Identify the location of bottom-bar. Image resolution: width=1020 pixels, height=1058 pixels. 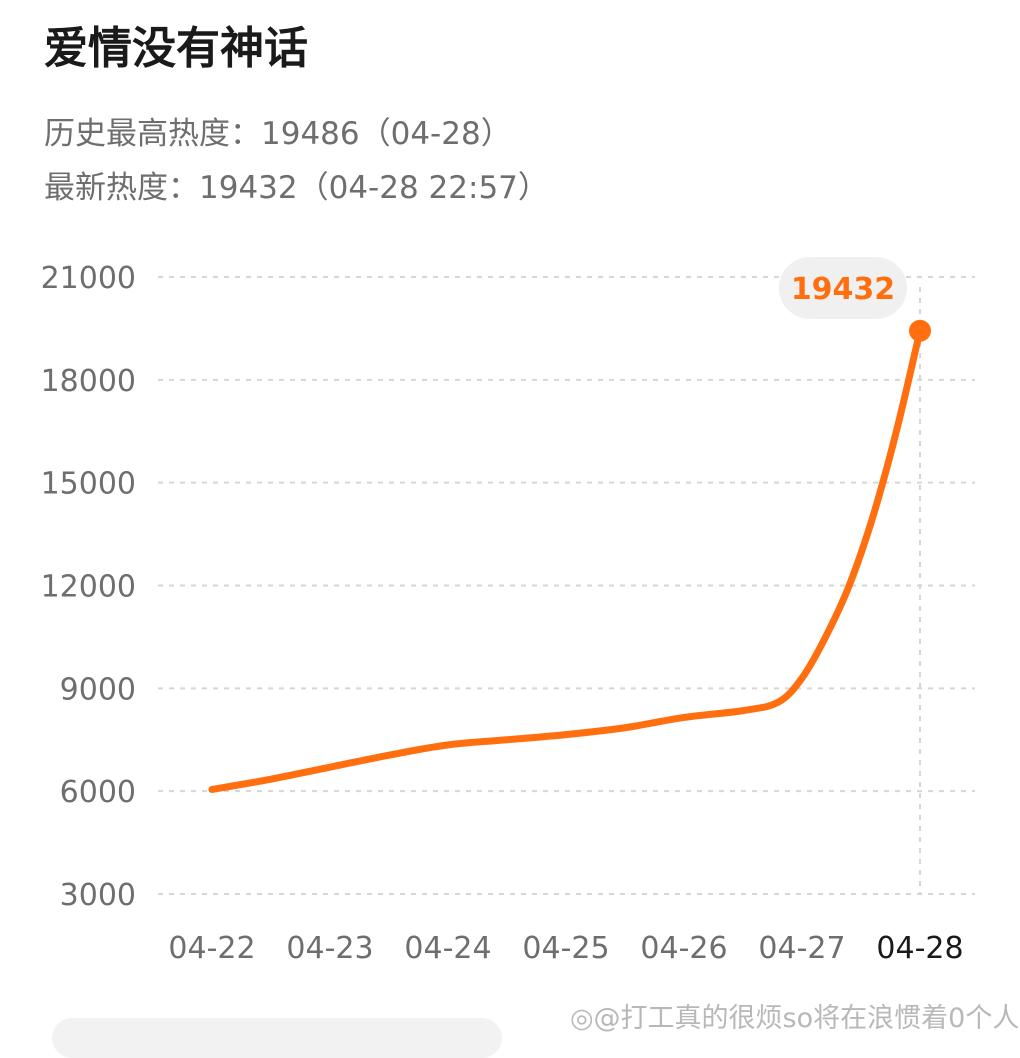
(277, 1038).